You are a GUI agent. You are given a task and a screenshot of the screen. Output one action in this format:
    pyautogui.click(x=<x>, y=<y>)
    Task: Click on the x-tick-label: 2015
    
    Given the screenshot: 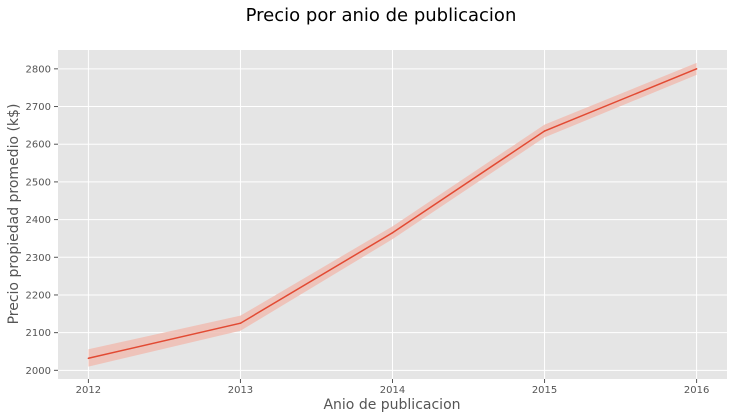 What is the action you would take?
    pyautogui.click(x=544, y=390)
    